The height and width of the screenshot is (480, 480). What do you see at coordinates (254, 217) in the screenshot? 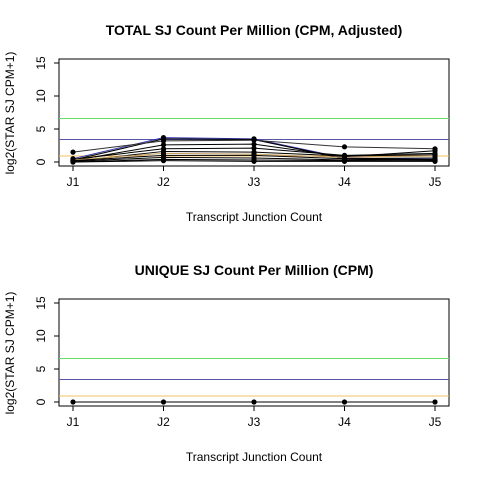
I see `x-axis-label-total: Transcript Junction Count` at bounding box center [254, 217].